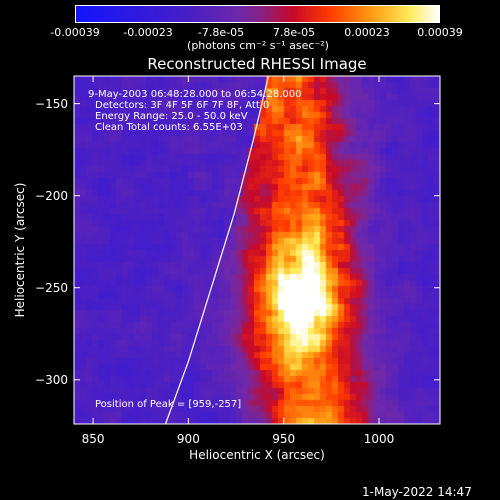  Describe the element at coordinates (171, 116) in the screenshot. I see `annotation-energy-range: Energy Range: 25.0 - 50.0 keV` at that location.